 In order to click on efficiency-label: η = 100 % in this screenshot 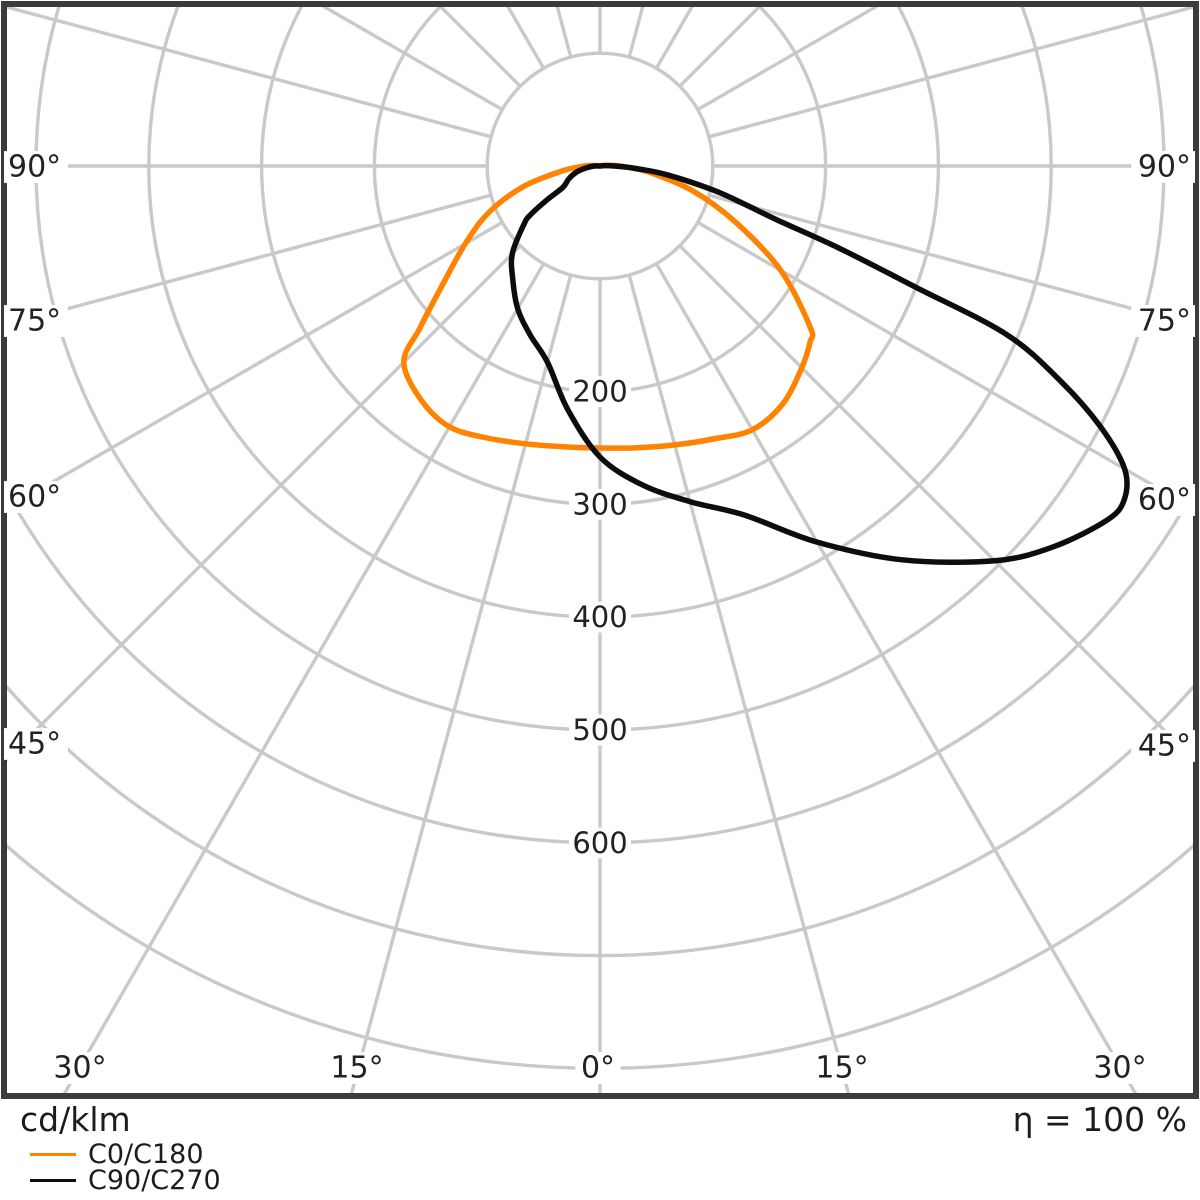, I will do `click(1099, 1119)`.